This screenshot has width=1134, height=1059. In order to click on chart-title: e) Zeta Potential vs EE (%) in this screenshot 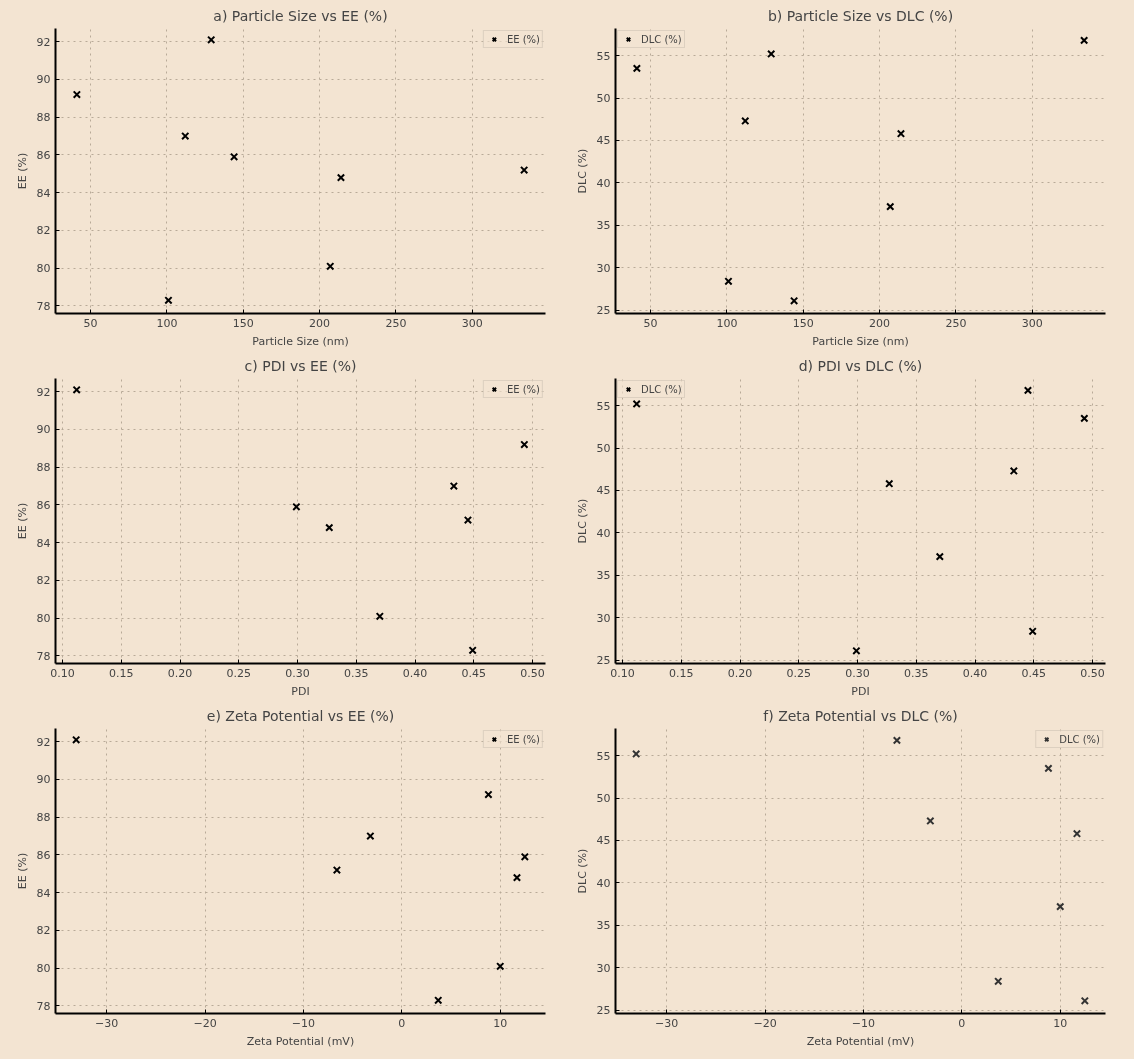, I will do `click(300, 715)`.